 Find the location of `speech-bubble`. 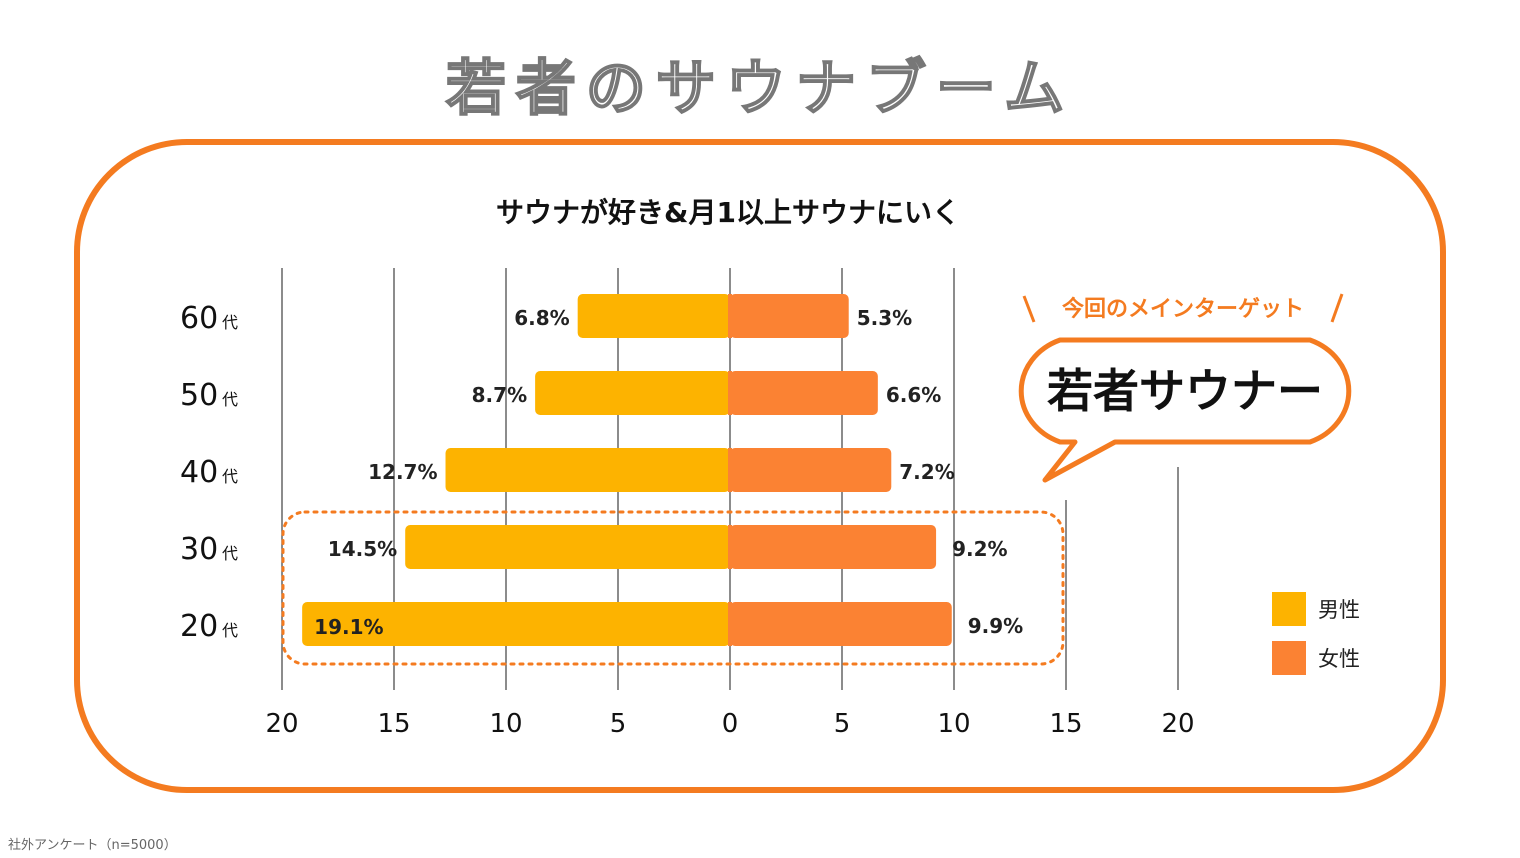

speech-bubble is located at coordinates (1185, 410).